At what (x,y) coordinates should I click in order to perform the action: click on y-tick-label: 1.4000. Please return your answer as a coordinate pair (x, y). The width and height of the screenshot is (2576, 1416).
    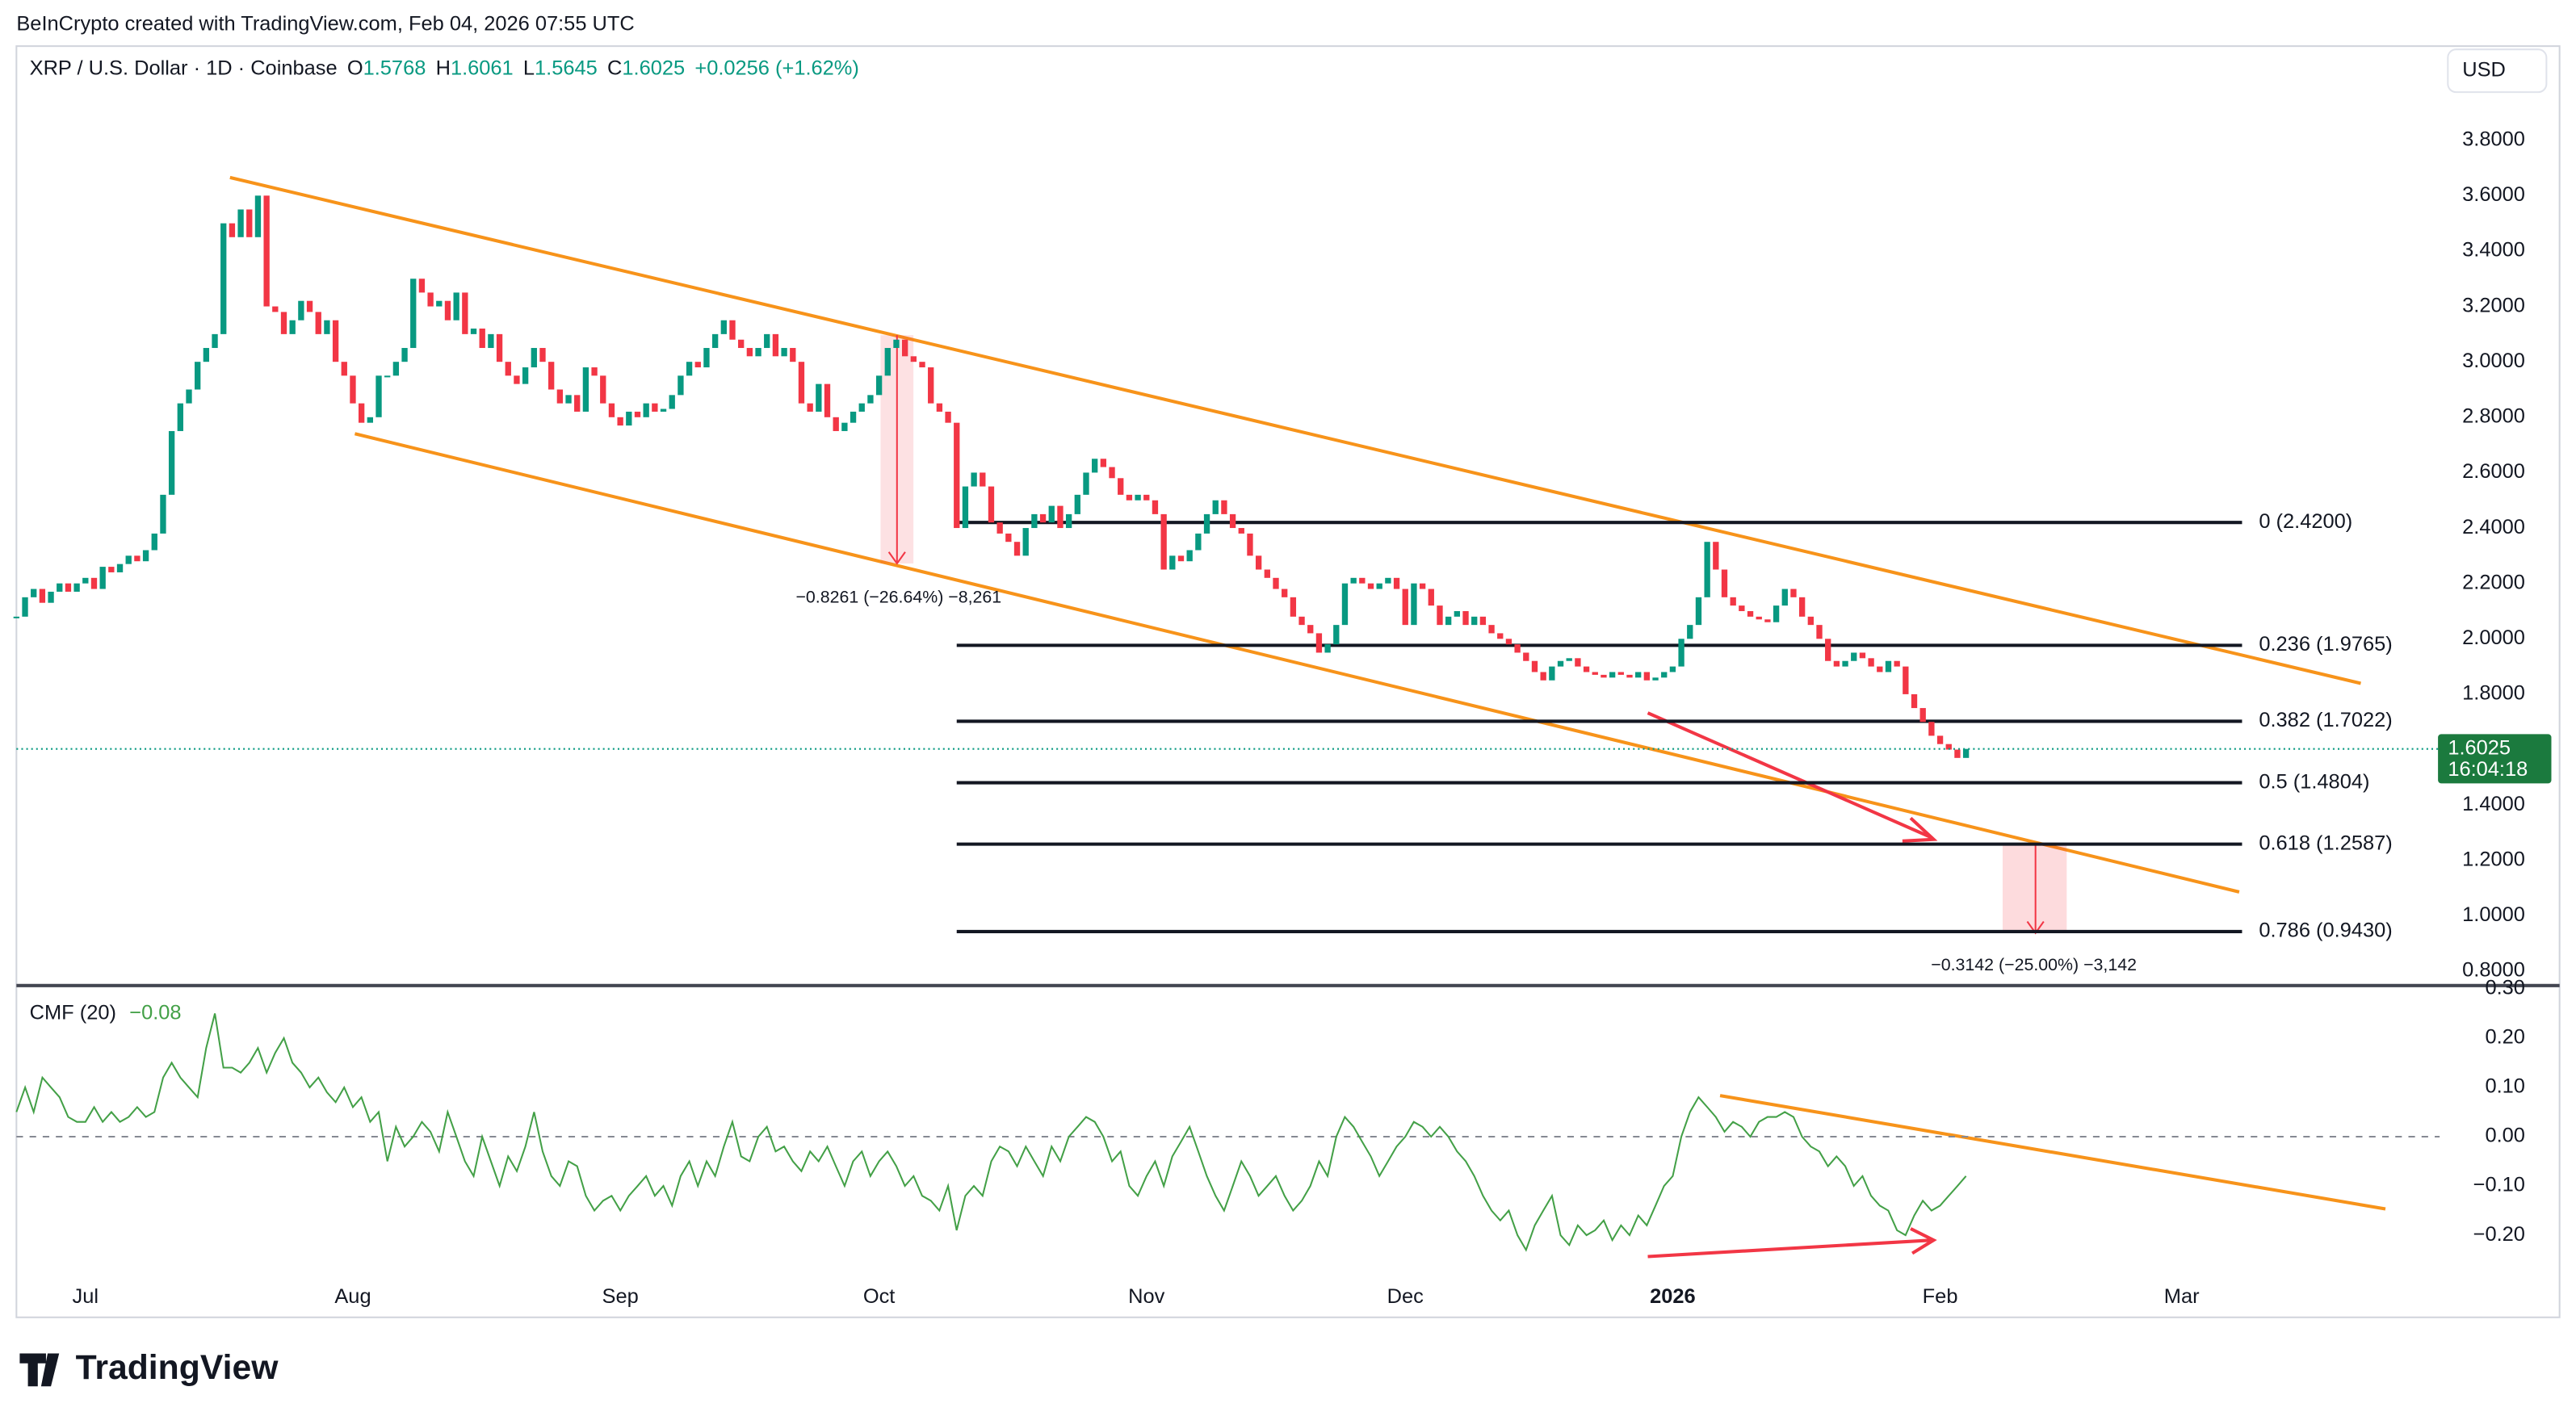
    Looking at the image, I should click on (2493, 804).